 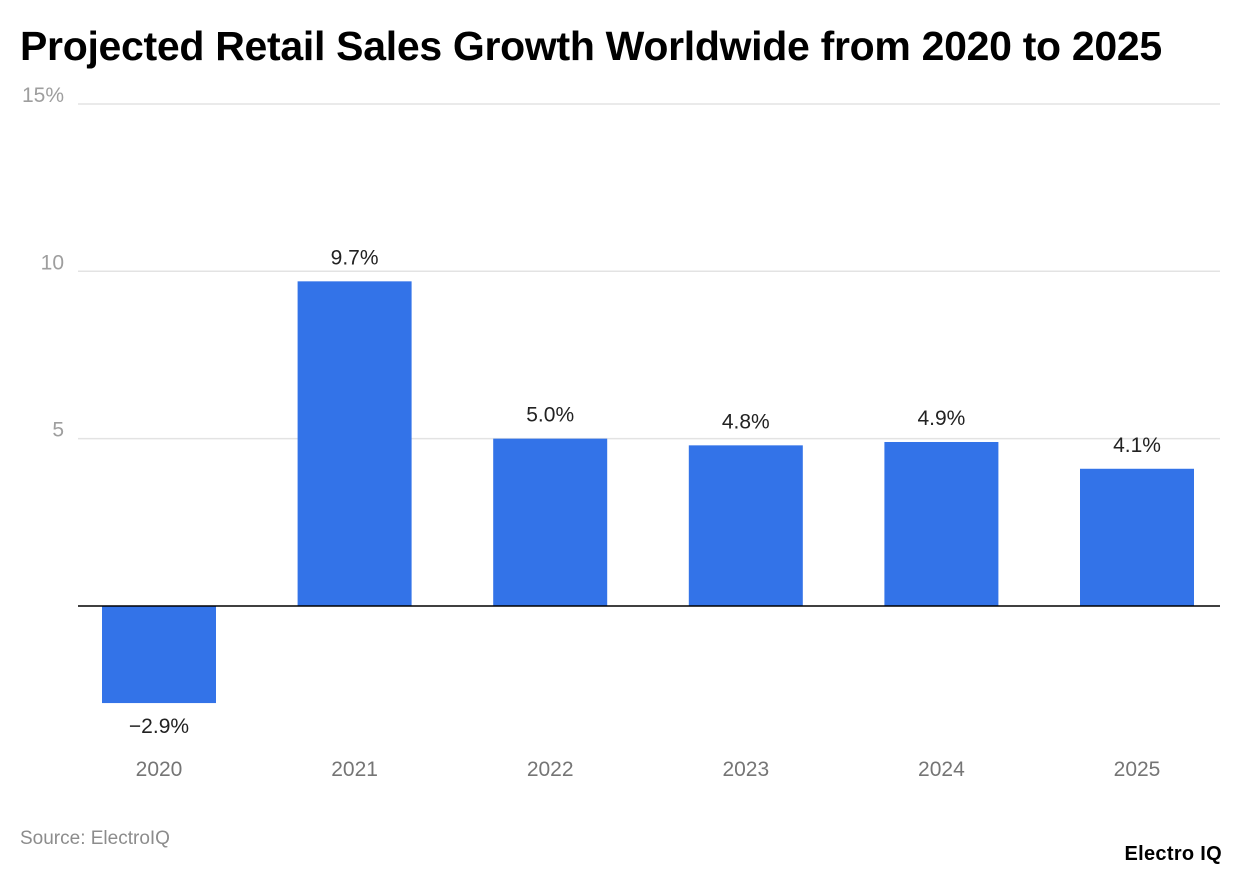 What do you see at coordinates (1137, 537) in the screenshot?
I see `bar-2025` at bounding box center [1137, 537].